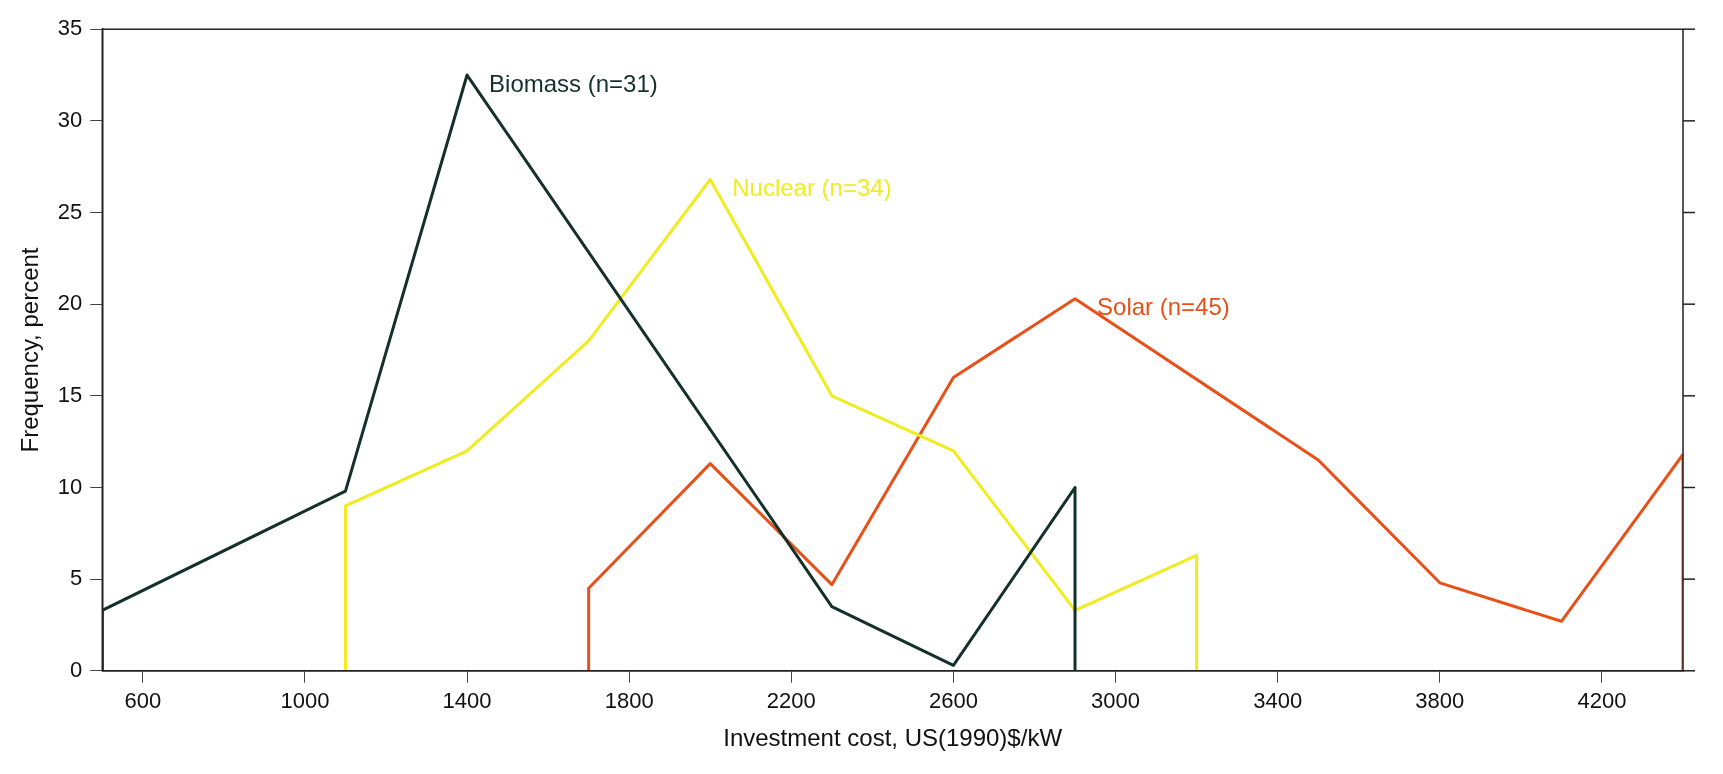  Describe the element at coordinates (305, 701) in the screenshot. I see `x-tick-label: 1000` at that location.